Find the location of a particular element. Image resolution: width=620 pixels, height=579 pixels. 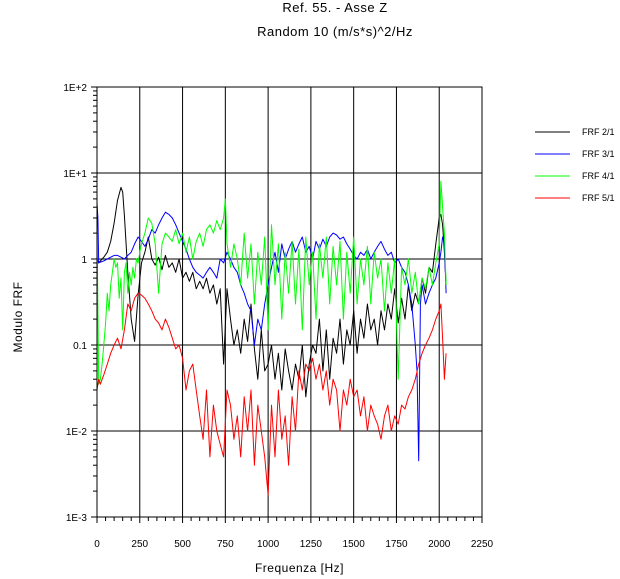

x-tick-label: 1750 is located at coordinates (396, 544).